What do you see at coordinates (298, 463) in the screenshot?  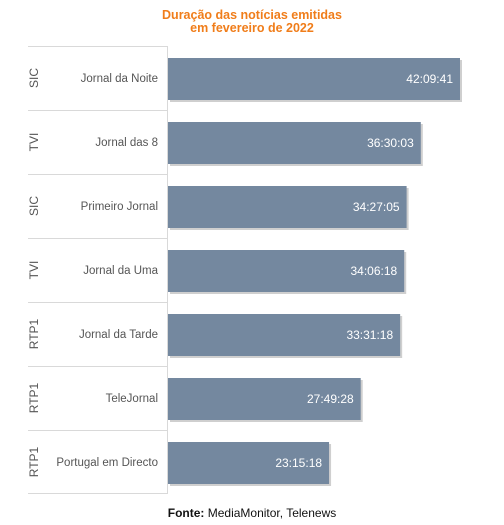 I see `bar-value-label: 23:15:18` at bounding box center [298, 463].